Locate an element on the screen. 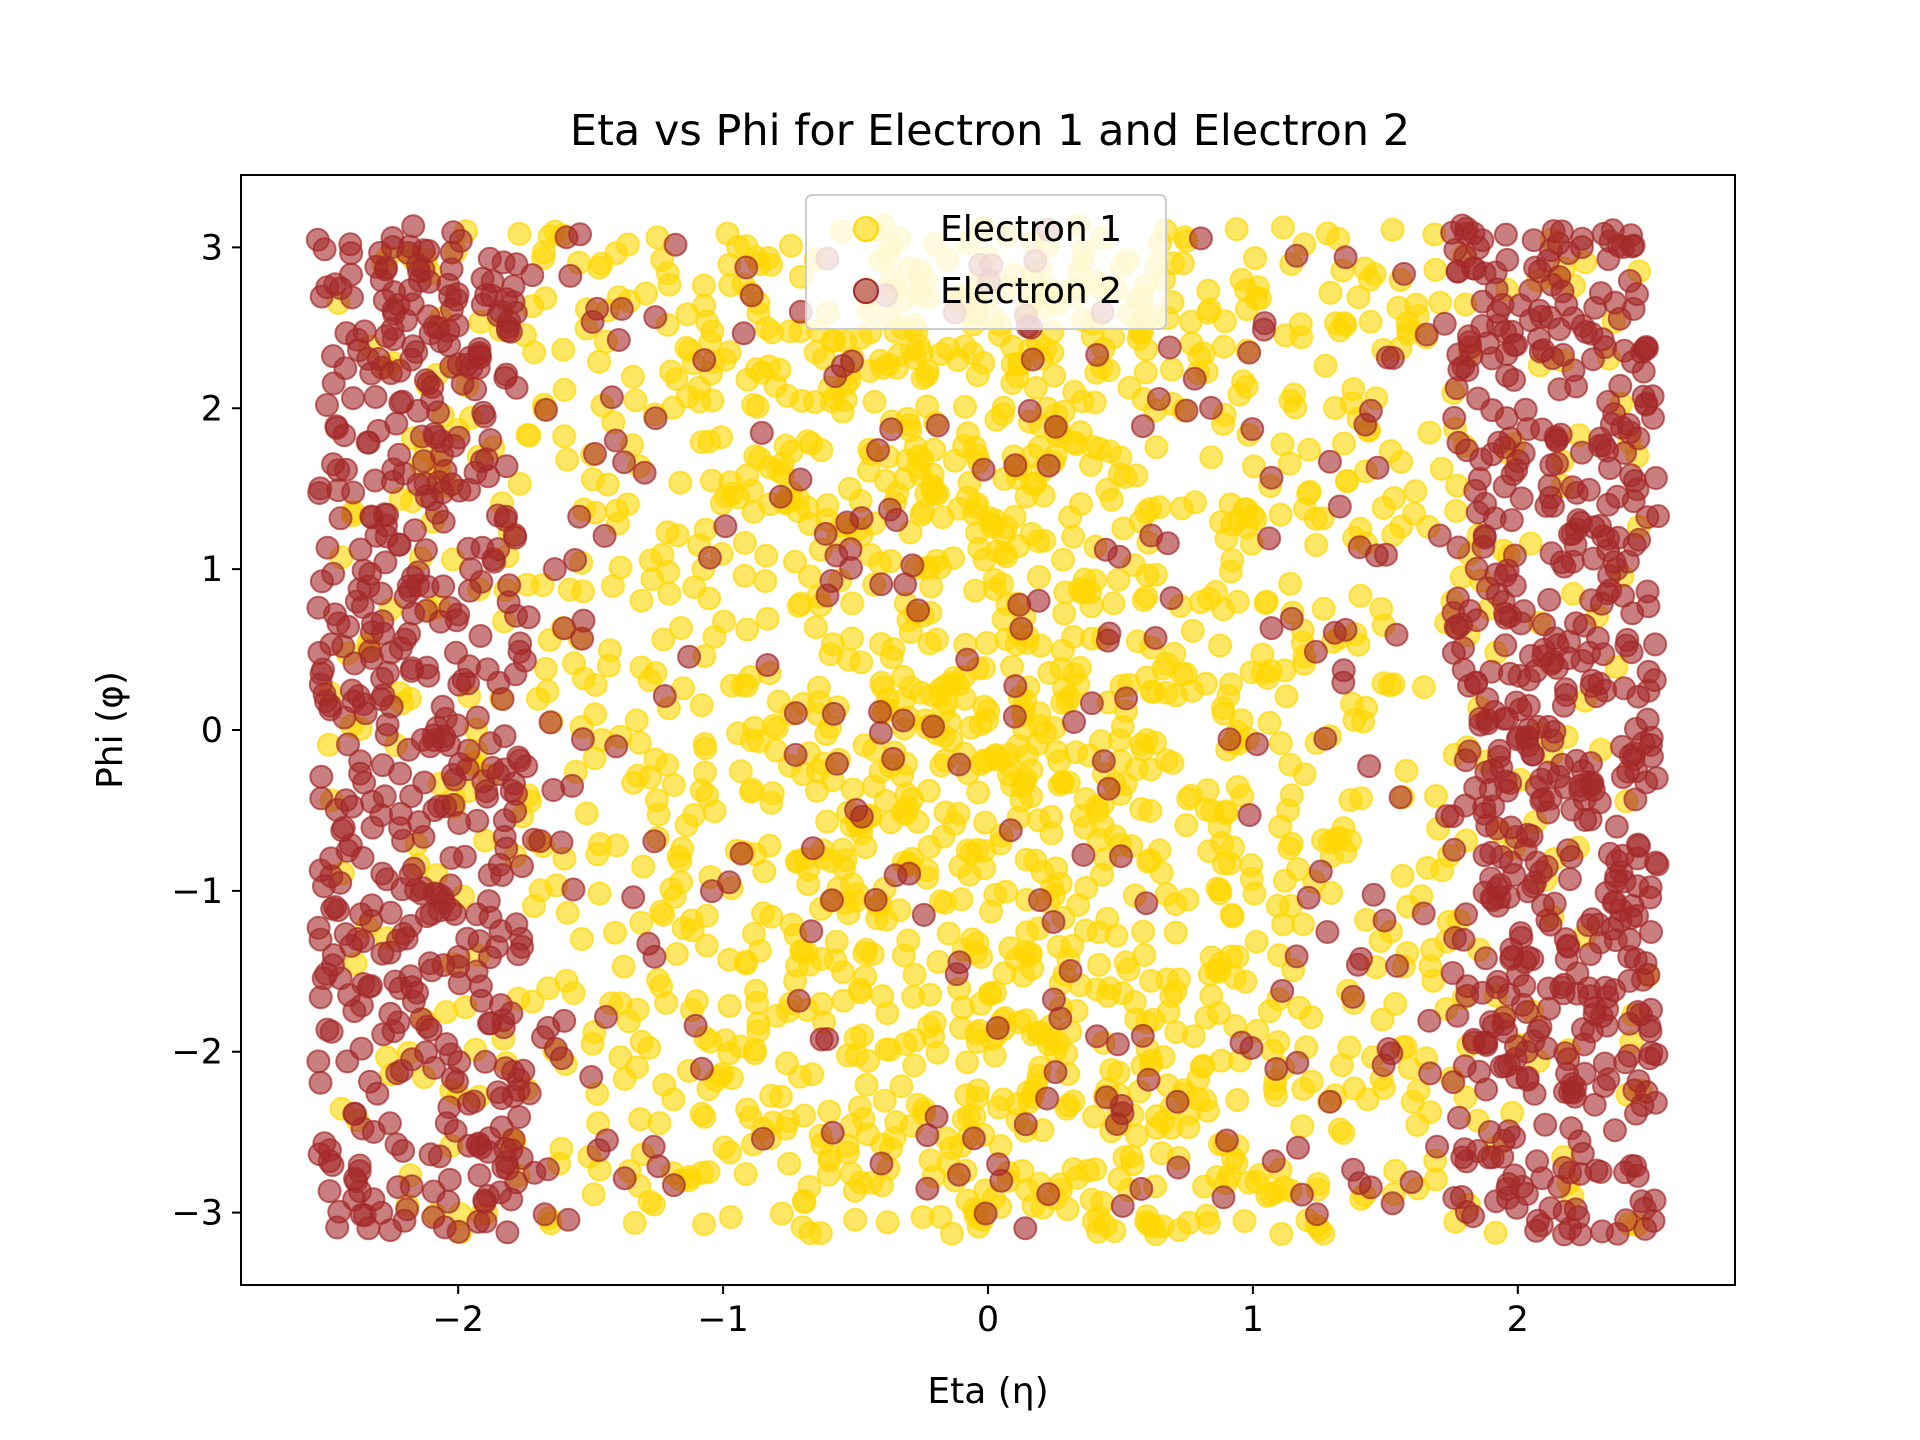  legend: Electron 1 Electron 2 is located at coordinates (986, 262).